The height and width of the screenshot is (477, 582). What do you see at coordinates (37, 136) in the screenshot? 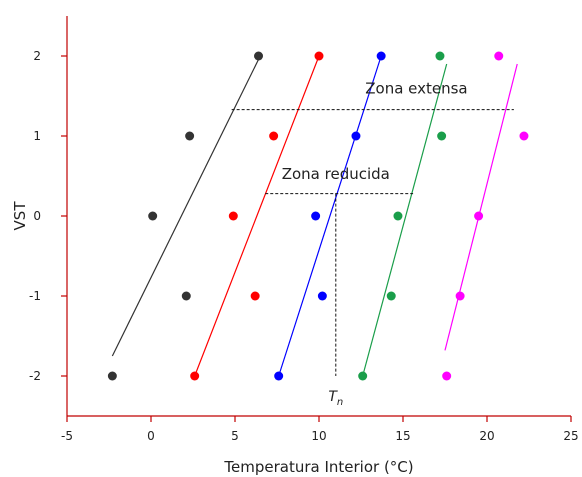
I see `y-tick-label-3: 1` at bounding box center [37, 136].